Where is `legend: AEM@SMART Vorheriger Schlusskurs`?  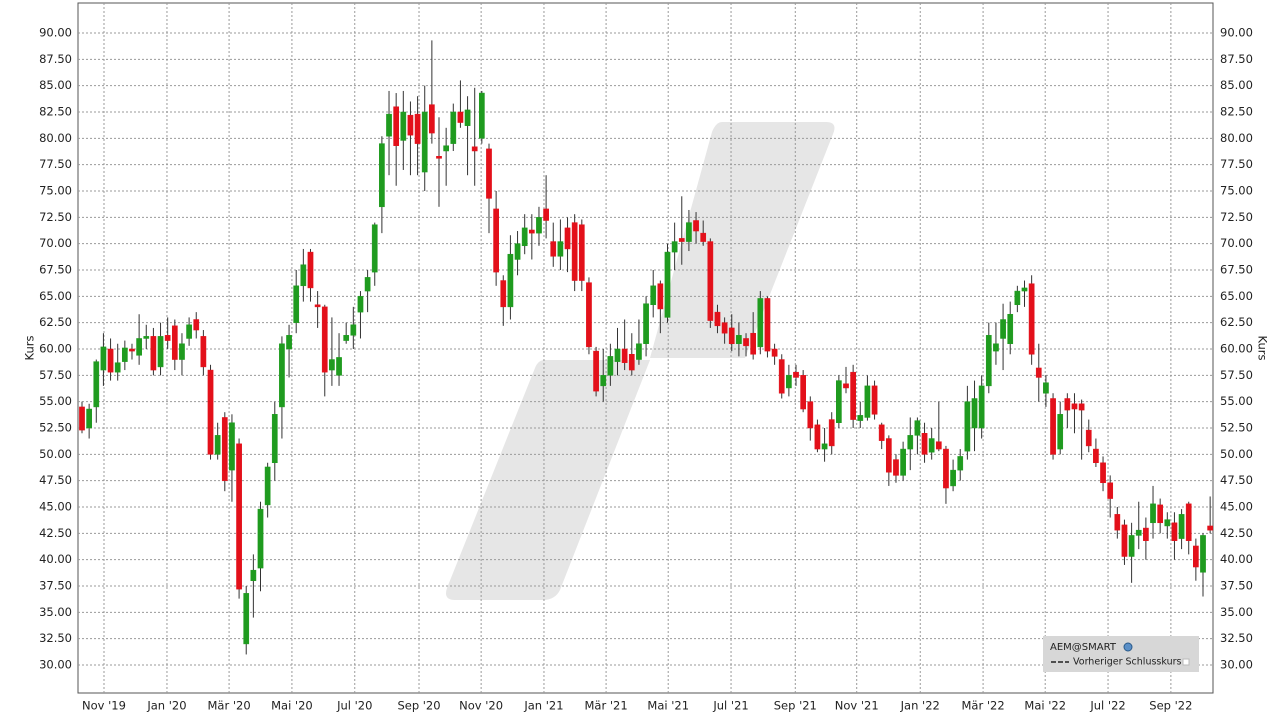
legend: AEM@SMART Vorheriger Schlusskurs is located at coordinates (1121, 654).